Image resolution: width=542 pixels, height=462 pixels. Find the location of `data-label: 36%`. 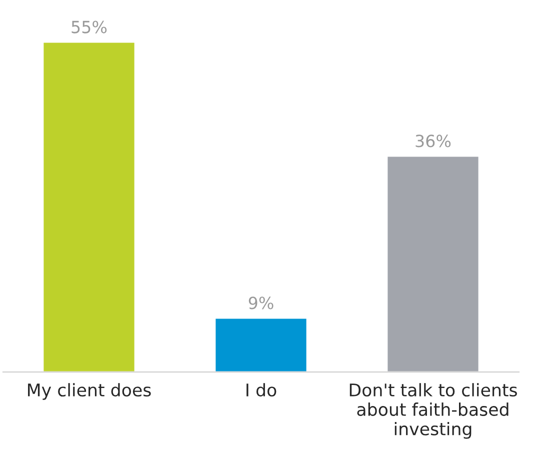

data-label: 36% is located at coordinates (433, 141).